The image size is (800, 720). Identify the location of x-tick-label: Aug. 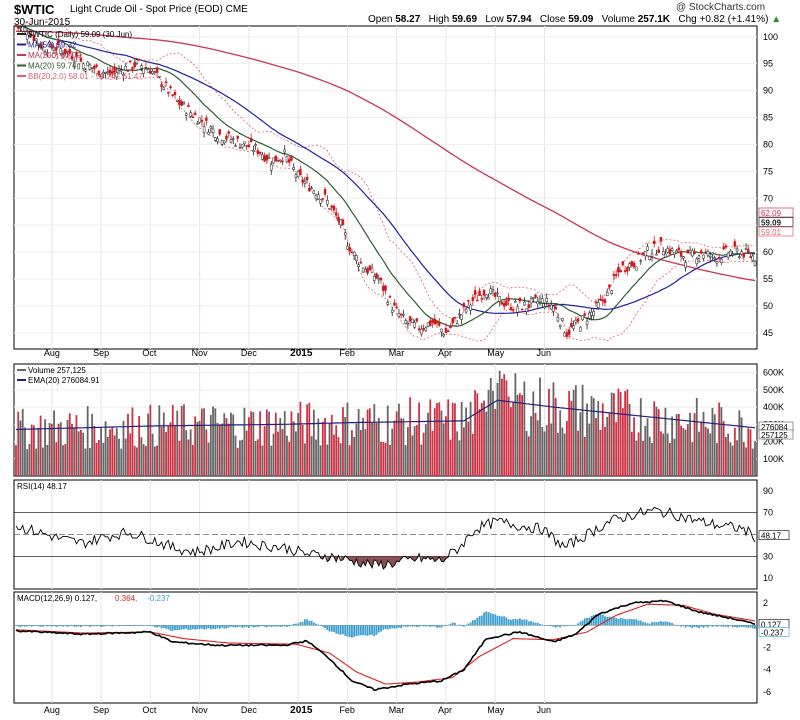
(52, 353).